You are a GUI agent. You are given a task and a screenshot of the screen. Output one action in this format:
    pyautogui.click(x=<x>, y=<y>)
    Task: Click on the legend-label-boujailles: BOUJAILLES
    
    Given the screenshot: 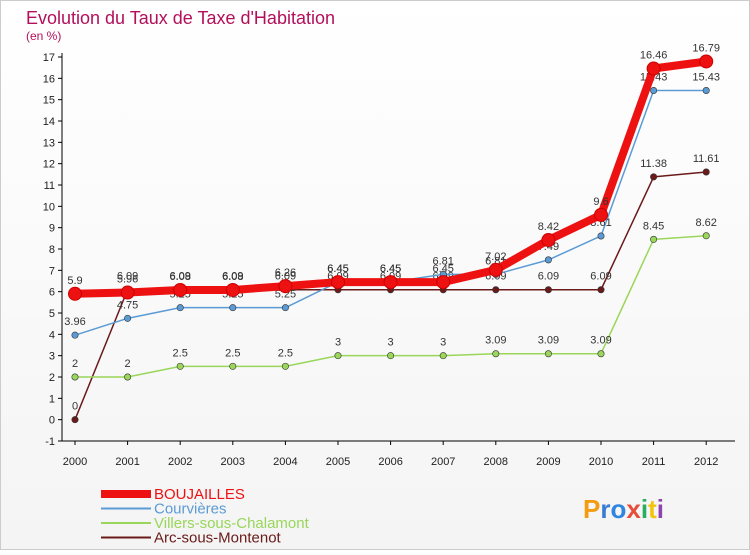 What is the action you would take?
    pyautogui.click(x=199, y=494)
    